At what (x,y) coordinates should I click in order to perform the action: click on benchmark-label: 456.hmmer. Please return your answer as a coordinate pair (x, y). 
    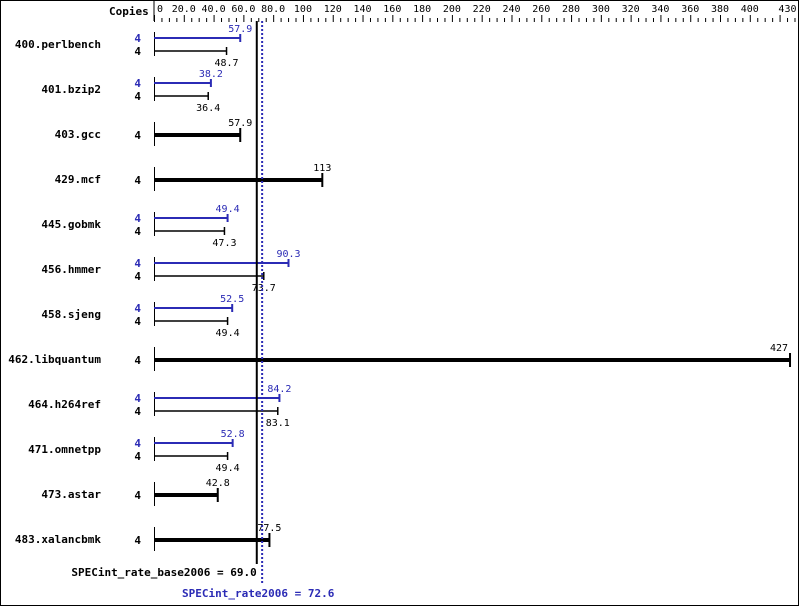
    Looking at the image, I should click on (71, 269).